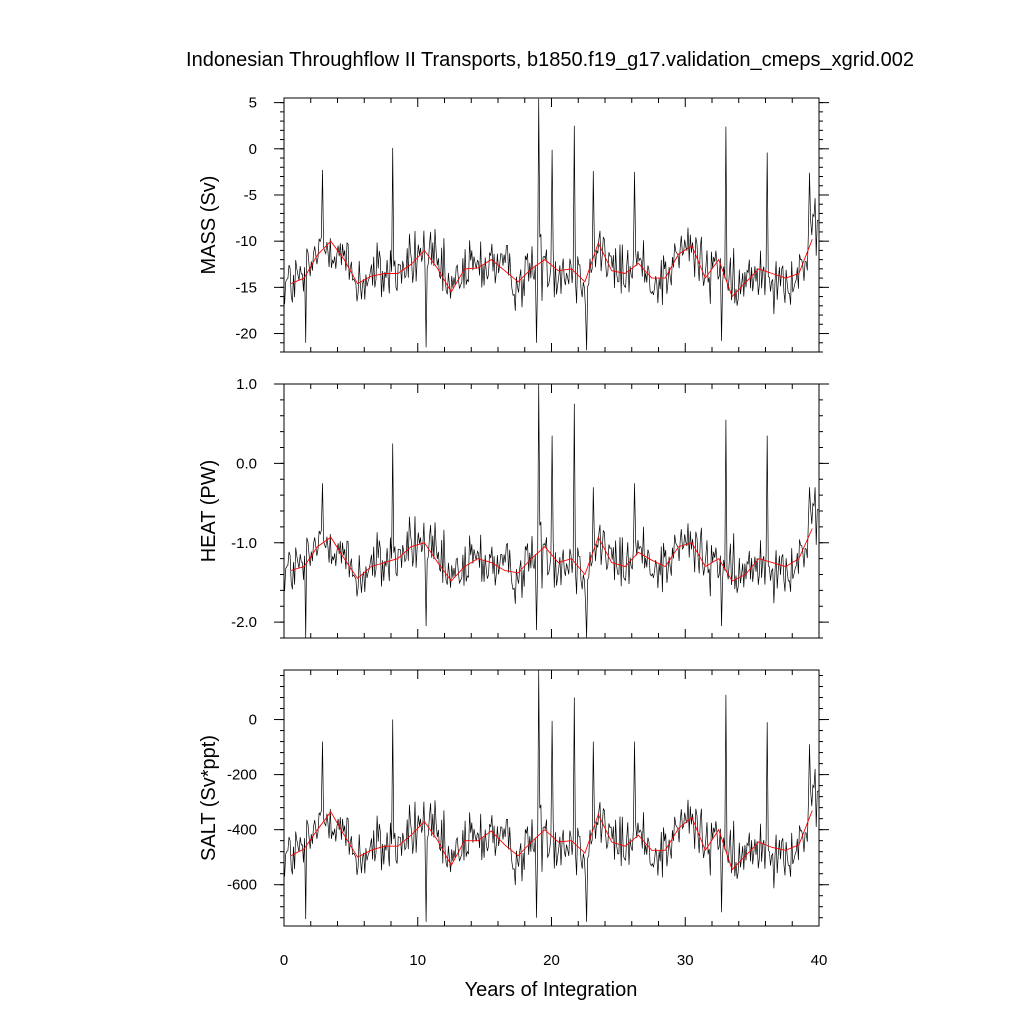 The height and width of the screenshot is (1024, 1024). I want to click on y-tick-label: -10, so click(246, 241).